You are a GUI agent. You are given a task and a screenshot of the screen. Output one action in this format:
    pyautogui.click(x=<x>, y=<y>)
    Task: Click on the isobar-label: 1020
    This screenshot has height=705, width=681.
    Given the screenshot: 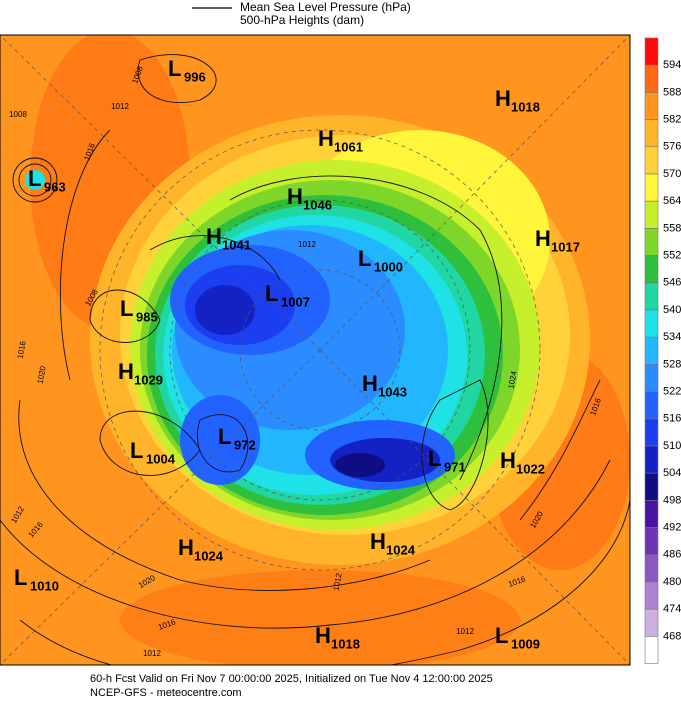 What is the action you would take?
    pyautogui.click(x=42, y=375)
    